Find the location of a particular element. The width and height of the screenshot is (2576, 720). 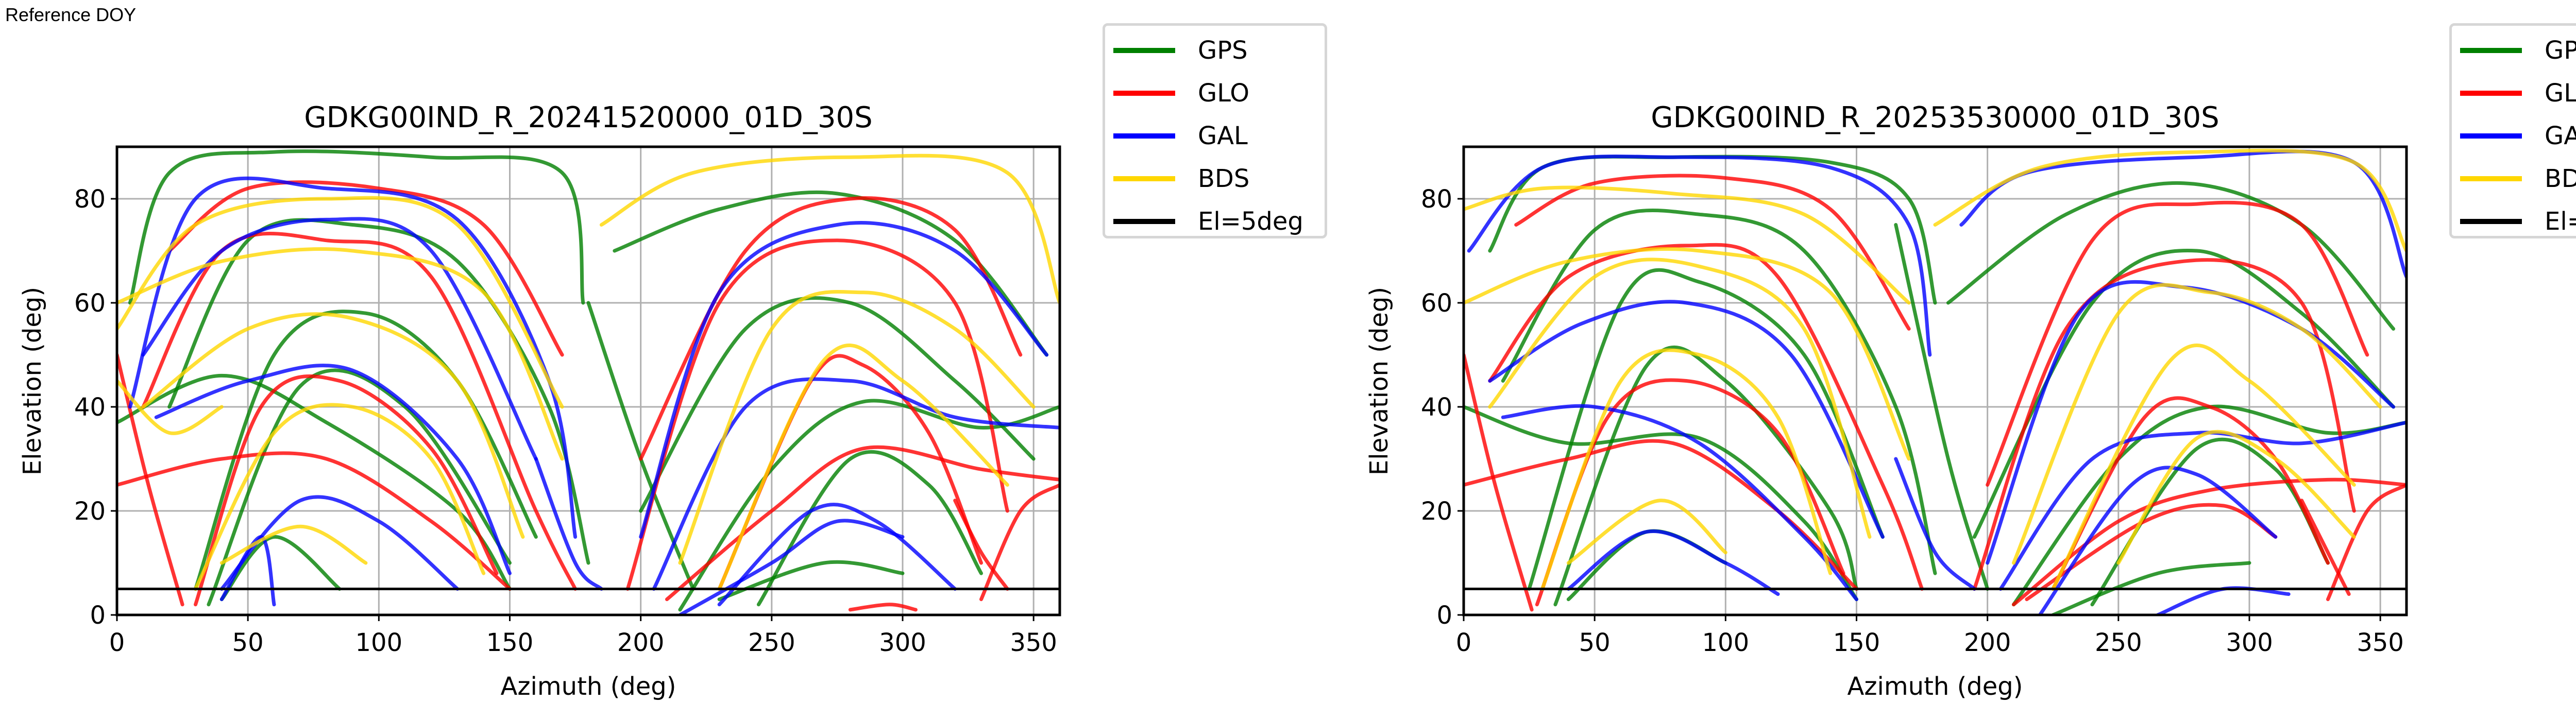

chart-title: GDKG00IND_R_20253530000_01D_30S is located at coordinates (1935, 117).